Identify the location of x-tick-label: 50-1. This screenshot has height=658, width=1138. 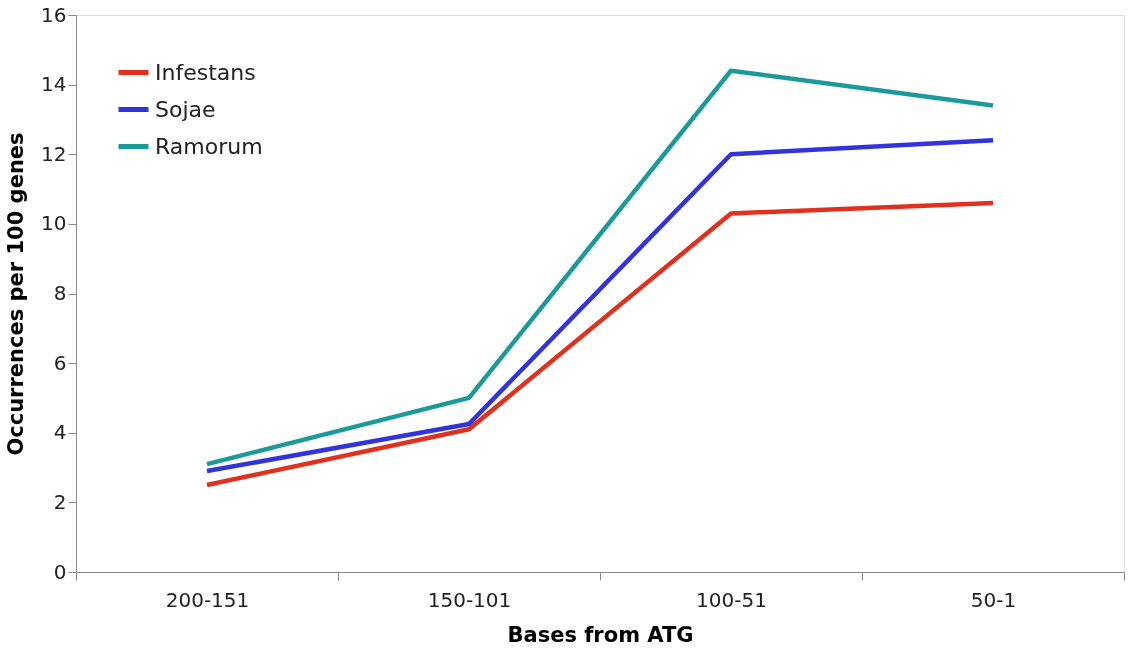
(993, 599).